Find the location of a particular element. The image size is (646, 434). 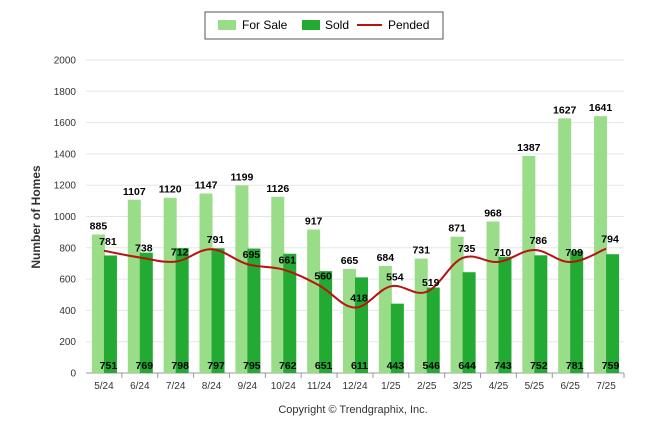

y-axis-ticks: 0 200 400 600 800 1000 1200 1400 1600 1800 2000 is located at coordinates (65, 218).